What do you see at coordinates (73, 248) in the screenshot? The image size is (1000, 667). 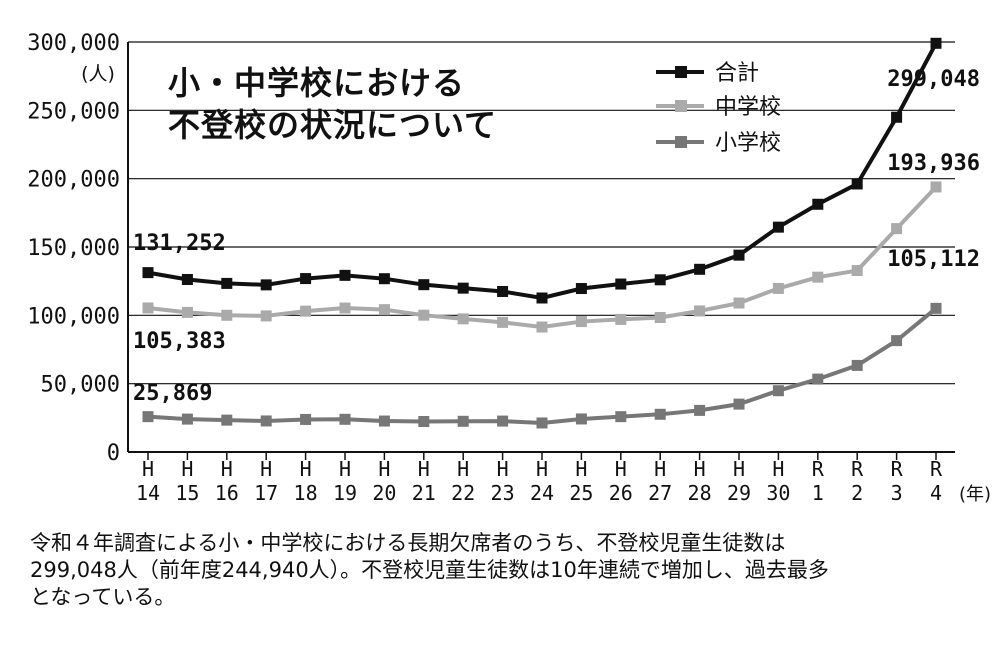 I see `y-tick-label: 150,000` at bounding box center [73, 248].